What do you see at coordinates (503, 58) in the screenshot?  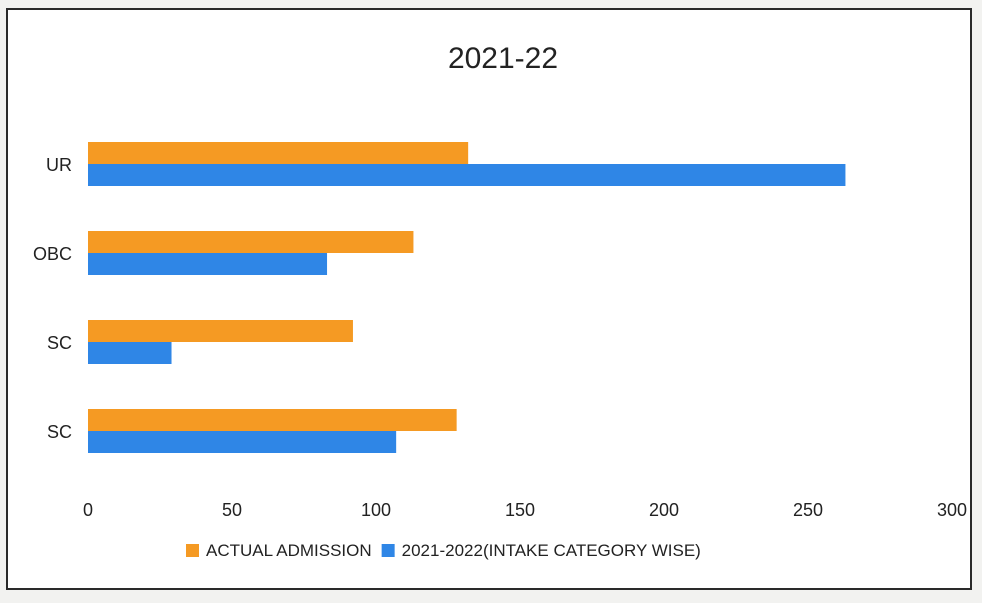 I see `chart-title: 2021-22` at bounding box center [503, 58].